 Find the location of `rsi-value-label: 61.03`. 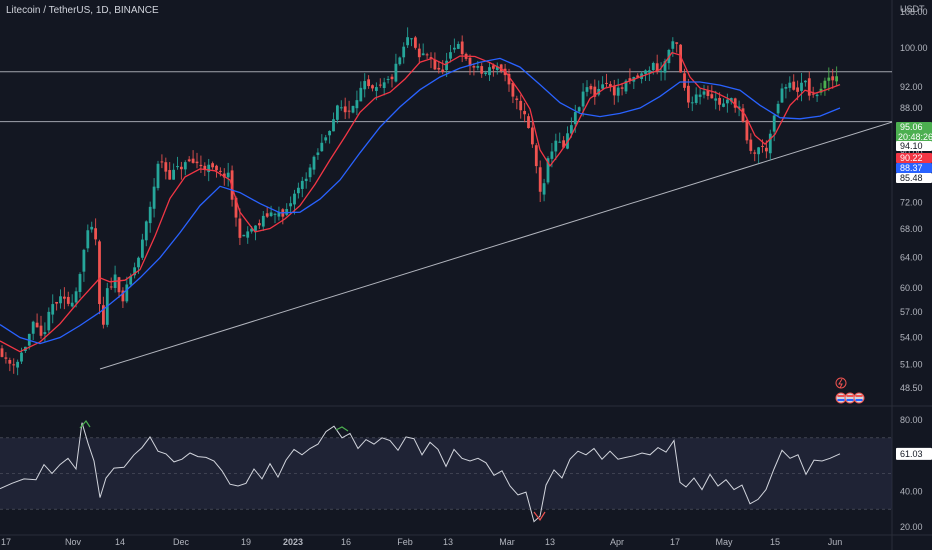

rsi-value-label: 61.03 is located at coordinates (911, 454).